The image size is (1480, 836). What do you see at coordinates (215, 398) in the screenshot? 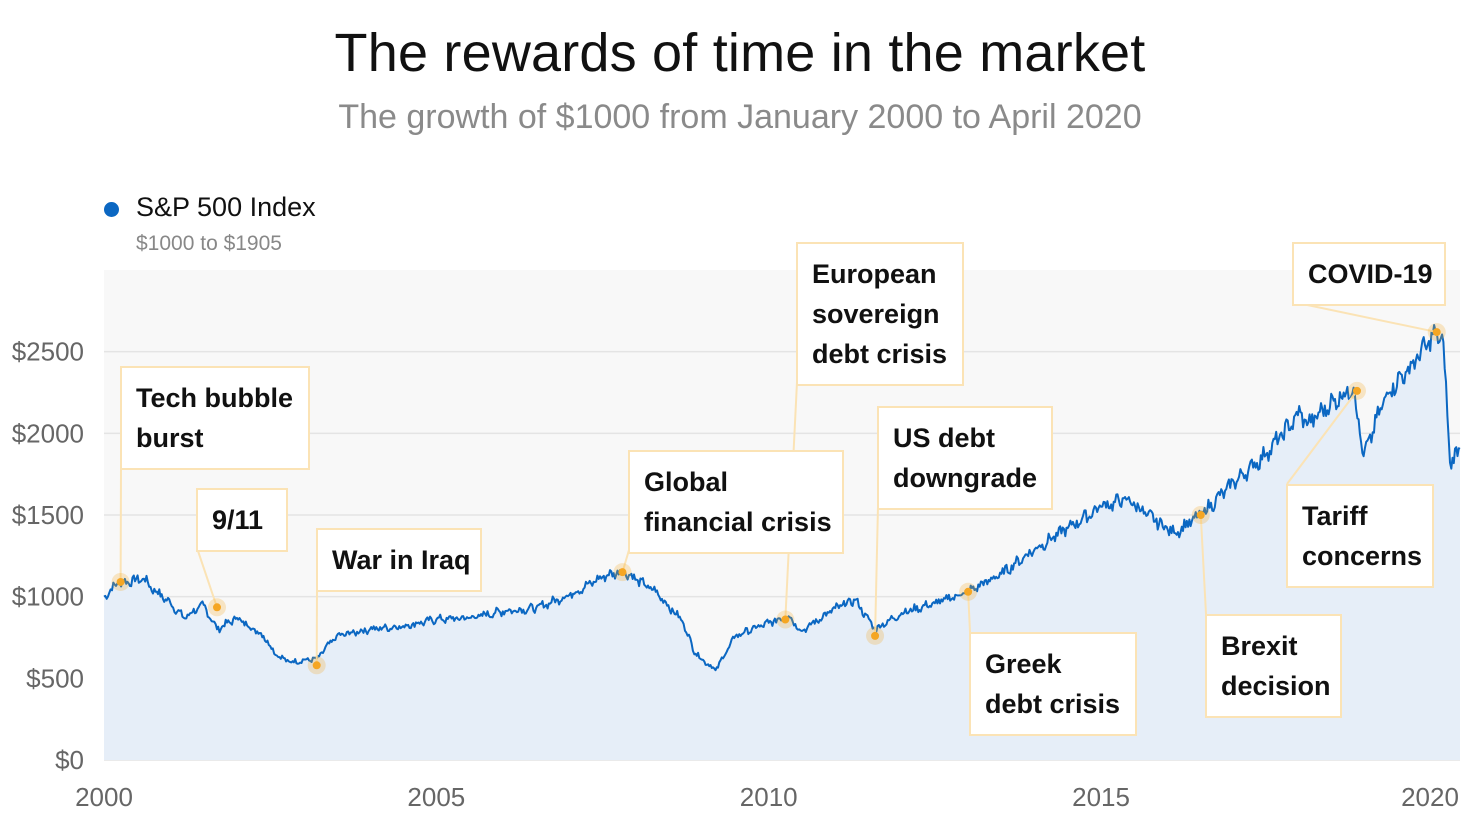
I see `annotation-line: Tech bubble` at bounding box center [215, 398].